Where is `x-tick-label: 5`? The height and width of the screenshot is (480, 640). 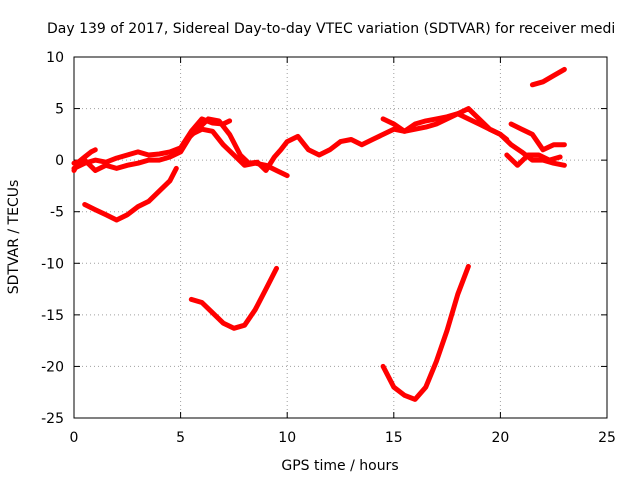
x-tick-label: 5 is located at coordinates (180, 438).